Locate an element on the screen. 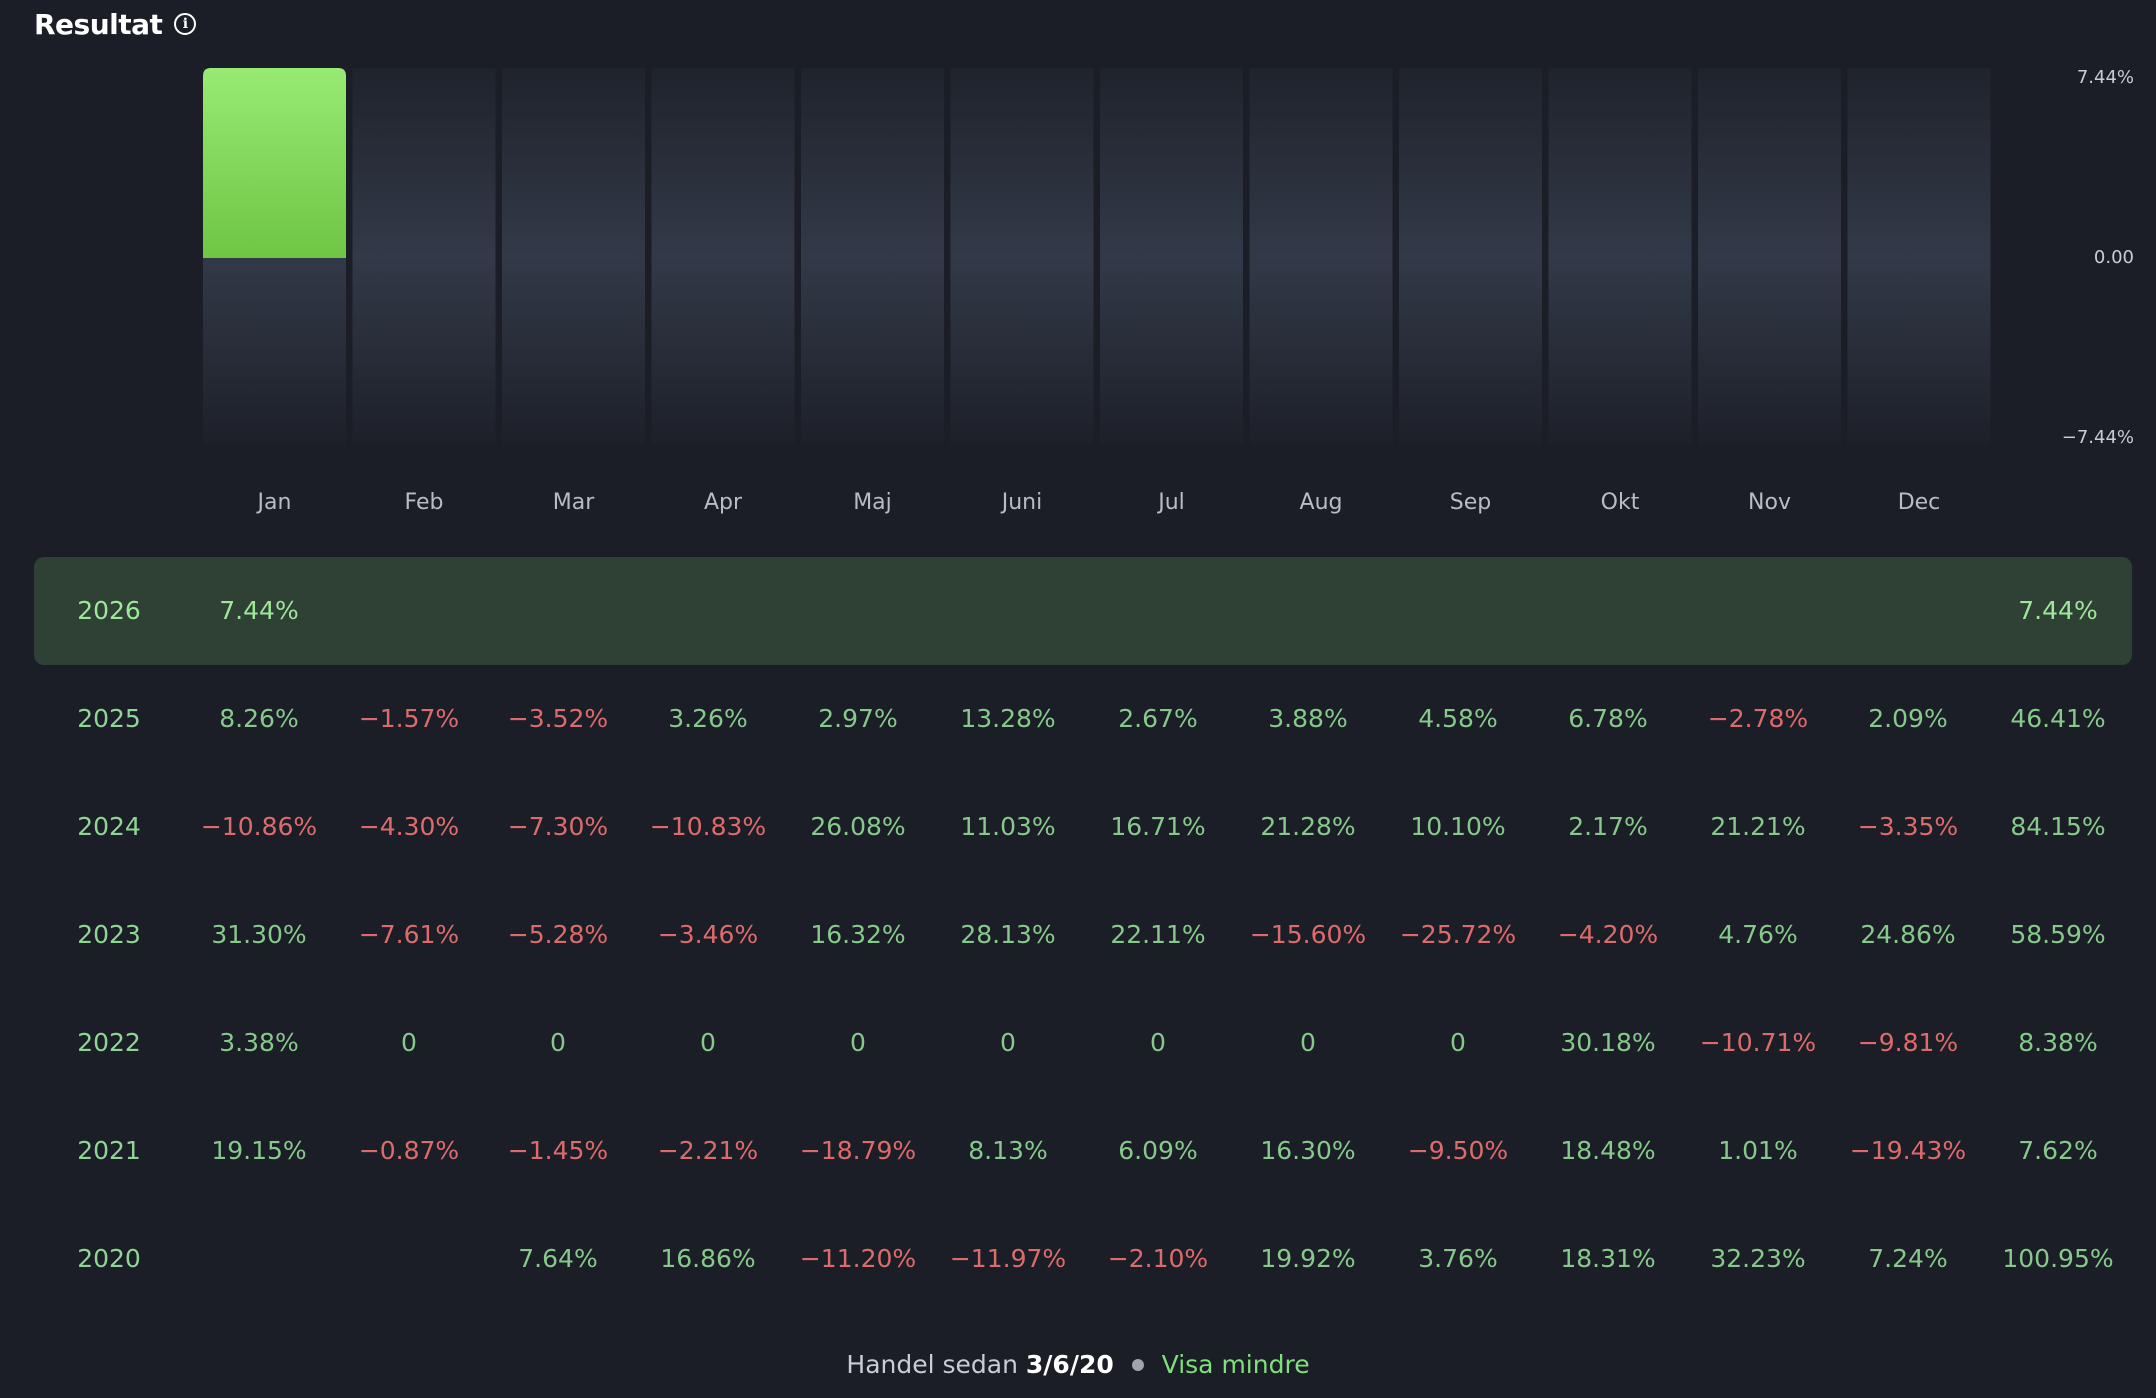  x-tick-label-sep: Sep is located at coordinates (1470, 502).